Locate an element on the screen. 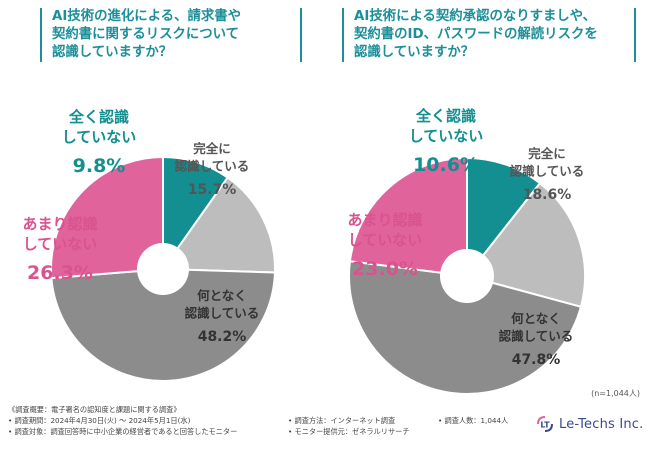 This screenshot has width=650, height=450. slice-label-2-3-line-2: 認識している is located at coordinates (536, 336).